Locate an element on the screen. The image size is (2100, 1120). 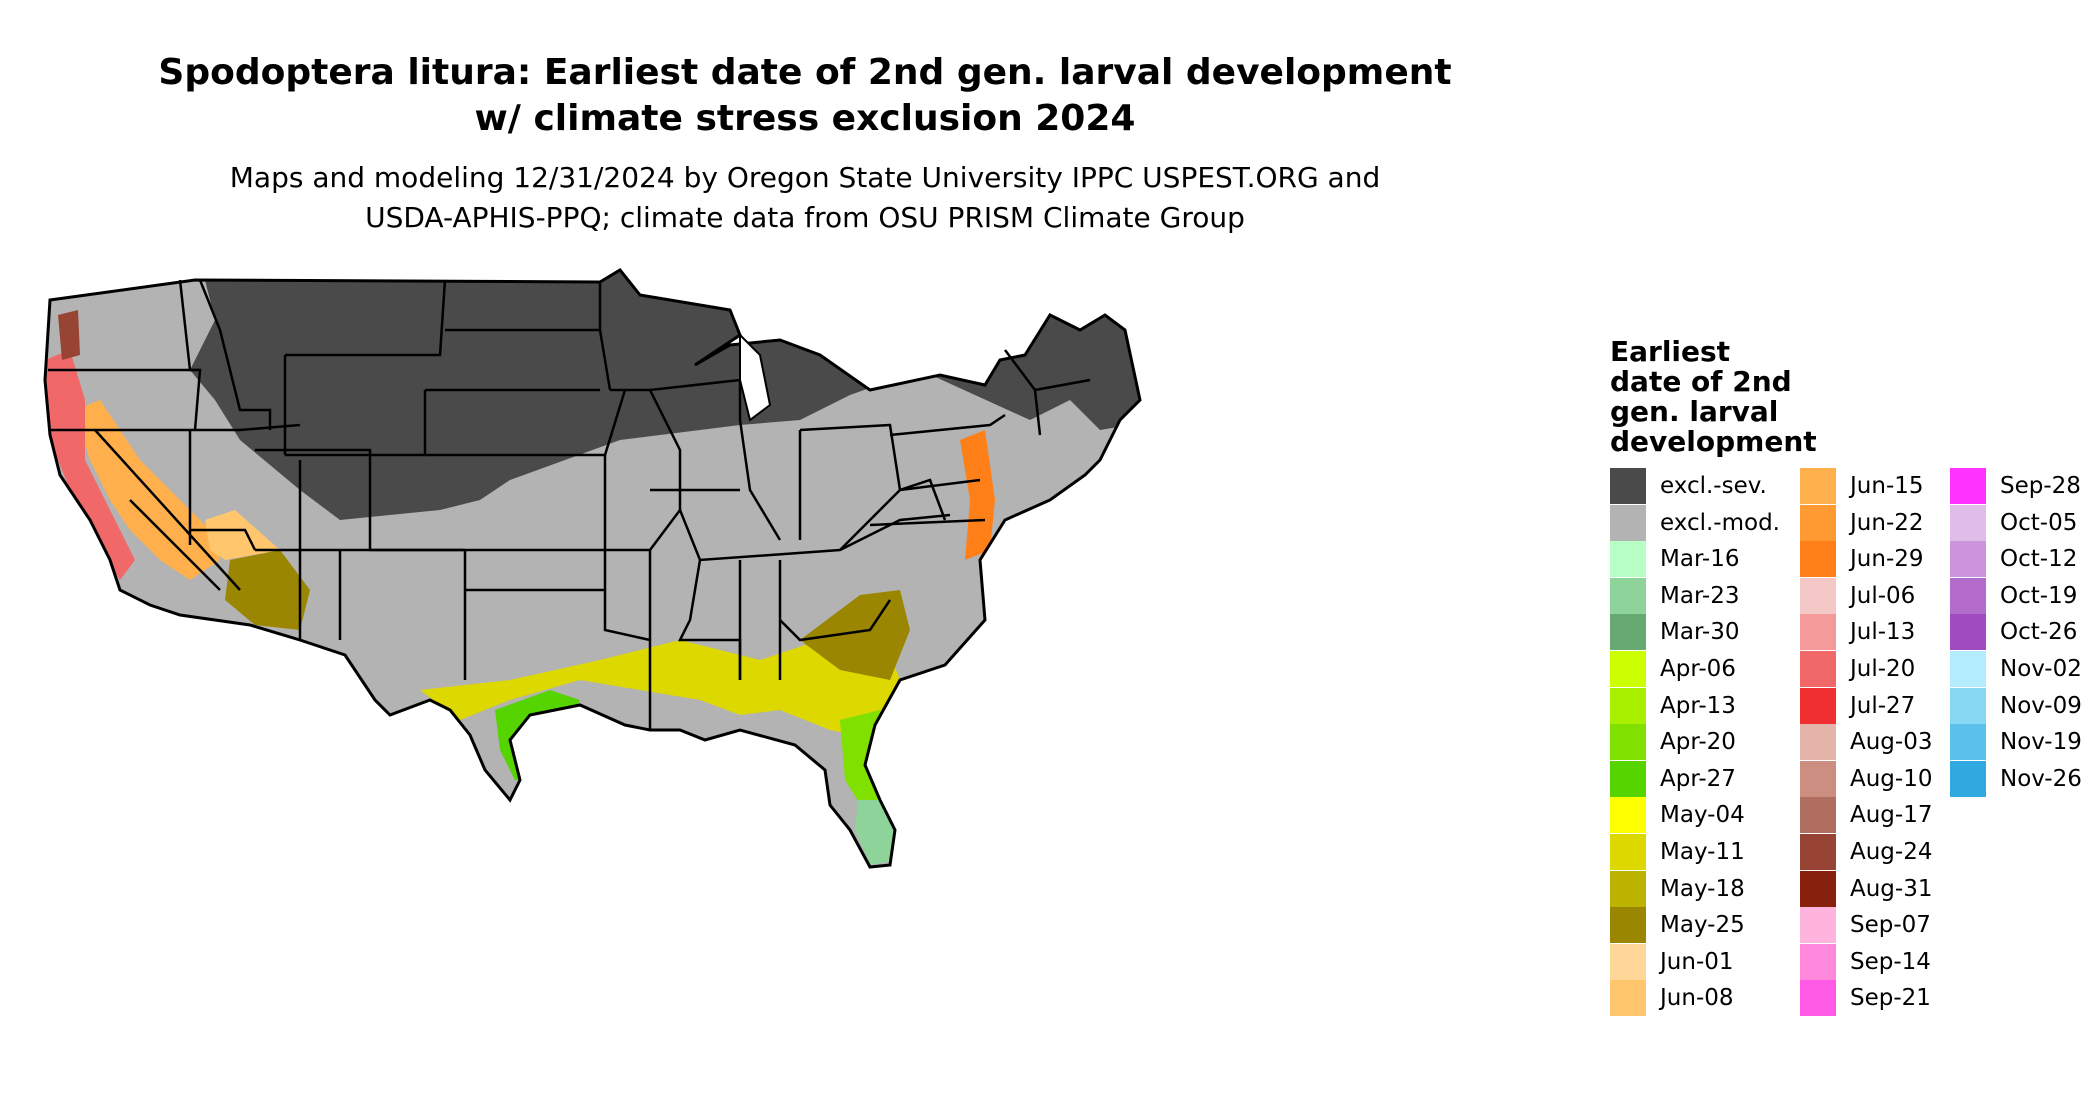
legend-label: Jun-01 is located at coordinates (1697, 961).